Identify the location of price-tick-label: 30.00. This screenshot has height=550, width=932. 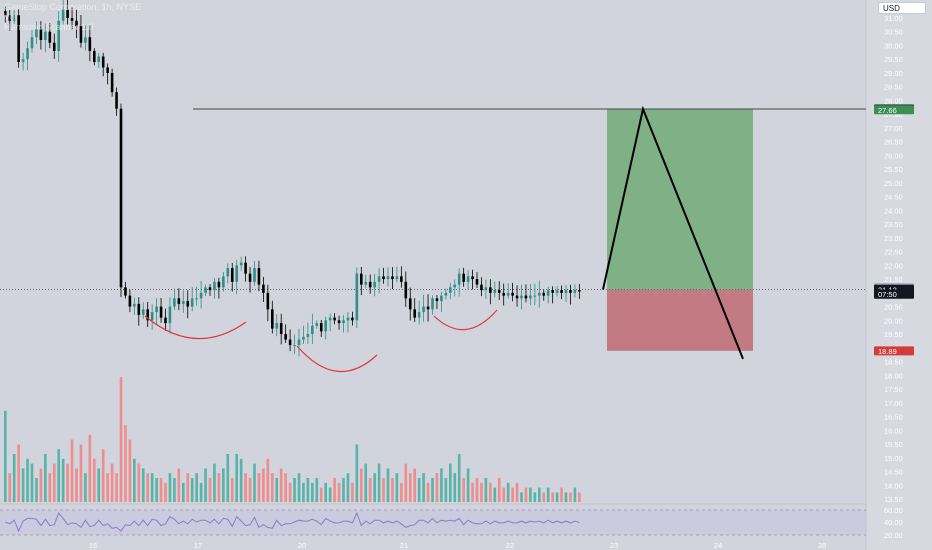
(893, 45).